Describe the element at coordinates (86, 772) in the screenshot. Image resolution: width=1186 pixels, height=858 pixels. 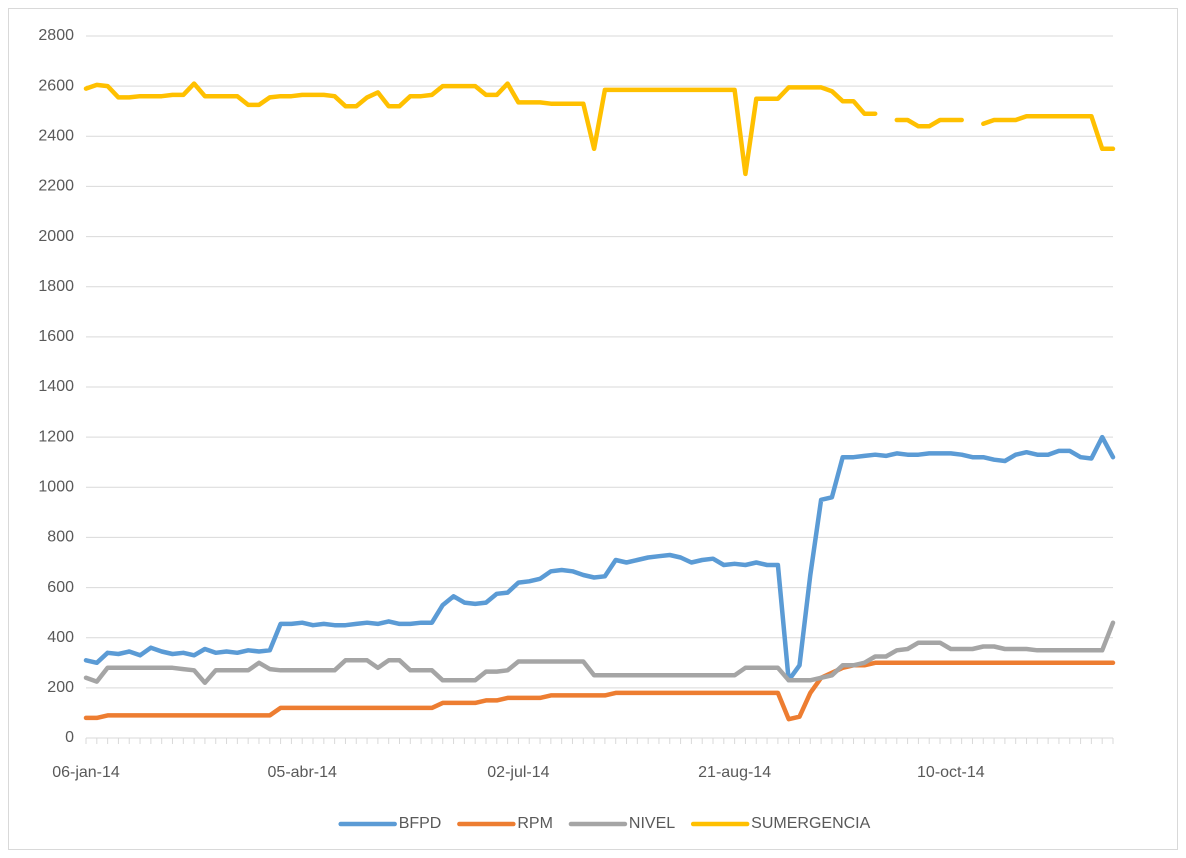
I see `x-tick-label: 06-jan-14` at that location.